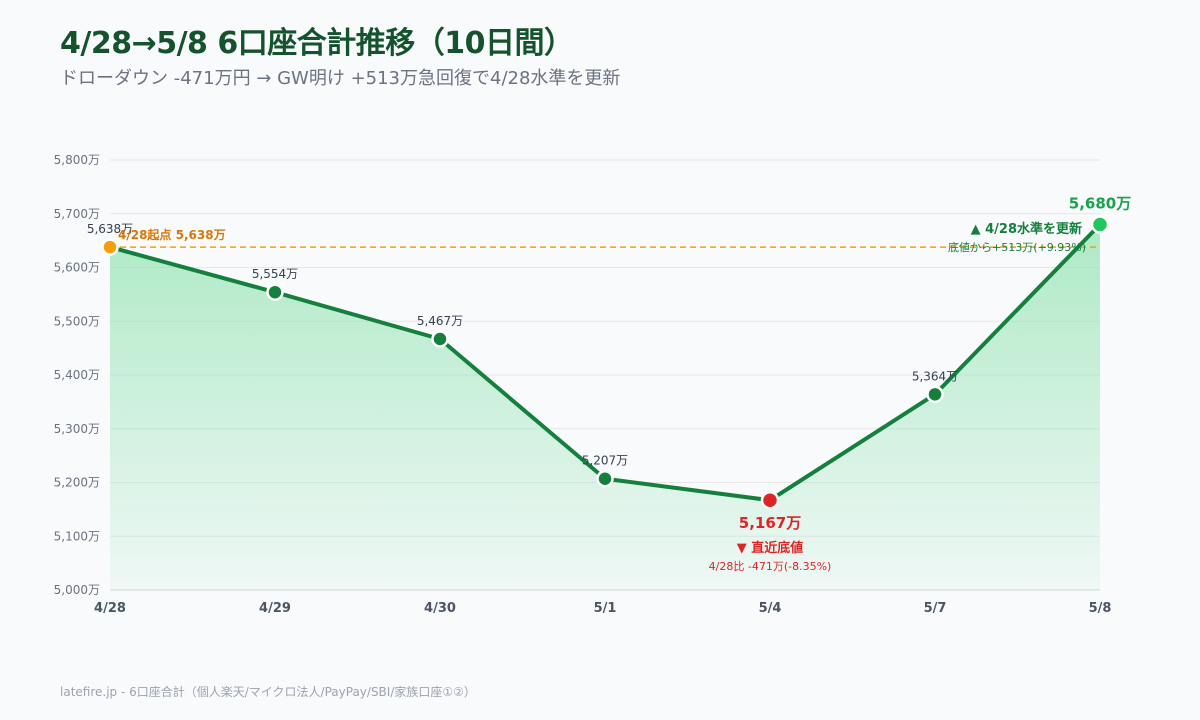 The height and width of the screenshot is (720, 1200). What do you see at coordinates (1100, 224) in the screenshot?
I see `data-point-high` at bounding box center [1100, 224].